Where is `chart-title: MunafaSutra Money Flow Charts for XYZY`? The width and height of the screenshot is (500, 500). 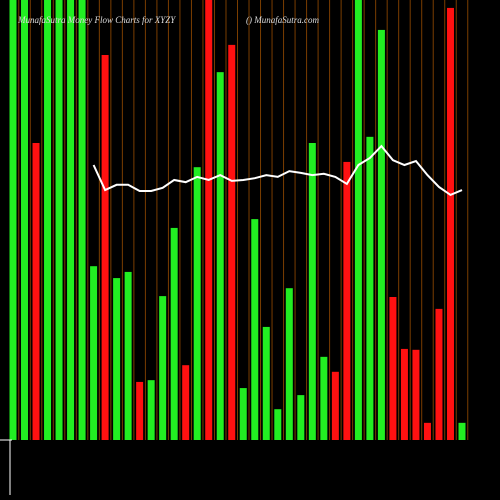
chart-title: MunafaSutra Money Flow Charts for XYZY is located at coordinates (96, 20).